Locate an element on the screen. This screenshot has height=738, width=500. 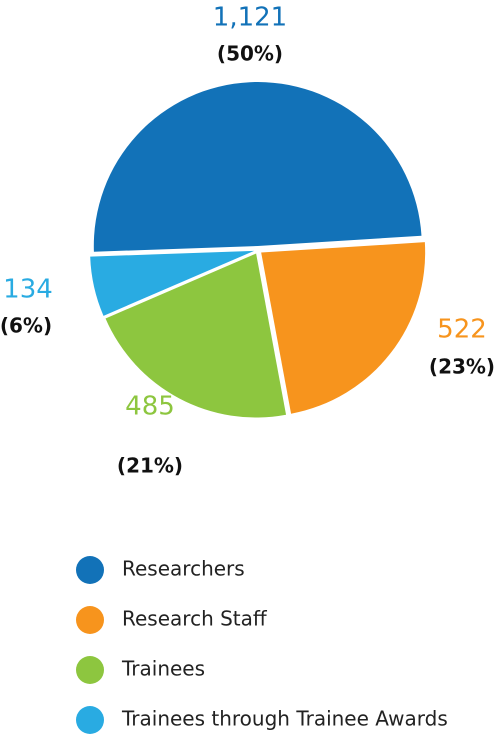
value-label: 522 is located at coordinates (462, 330).